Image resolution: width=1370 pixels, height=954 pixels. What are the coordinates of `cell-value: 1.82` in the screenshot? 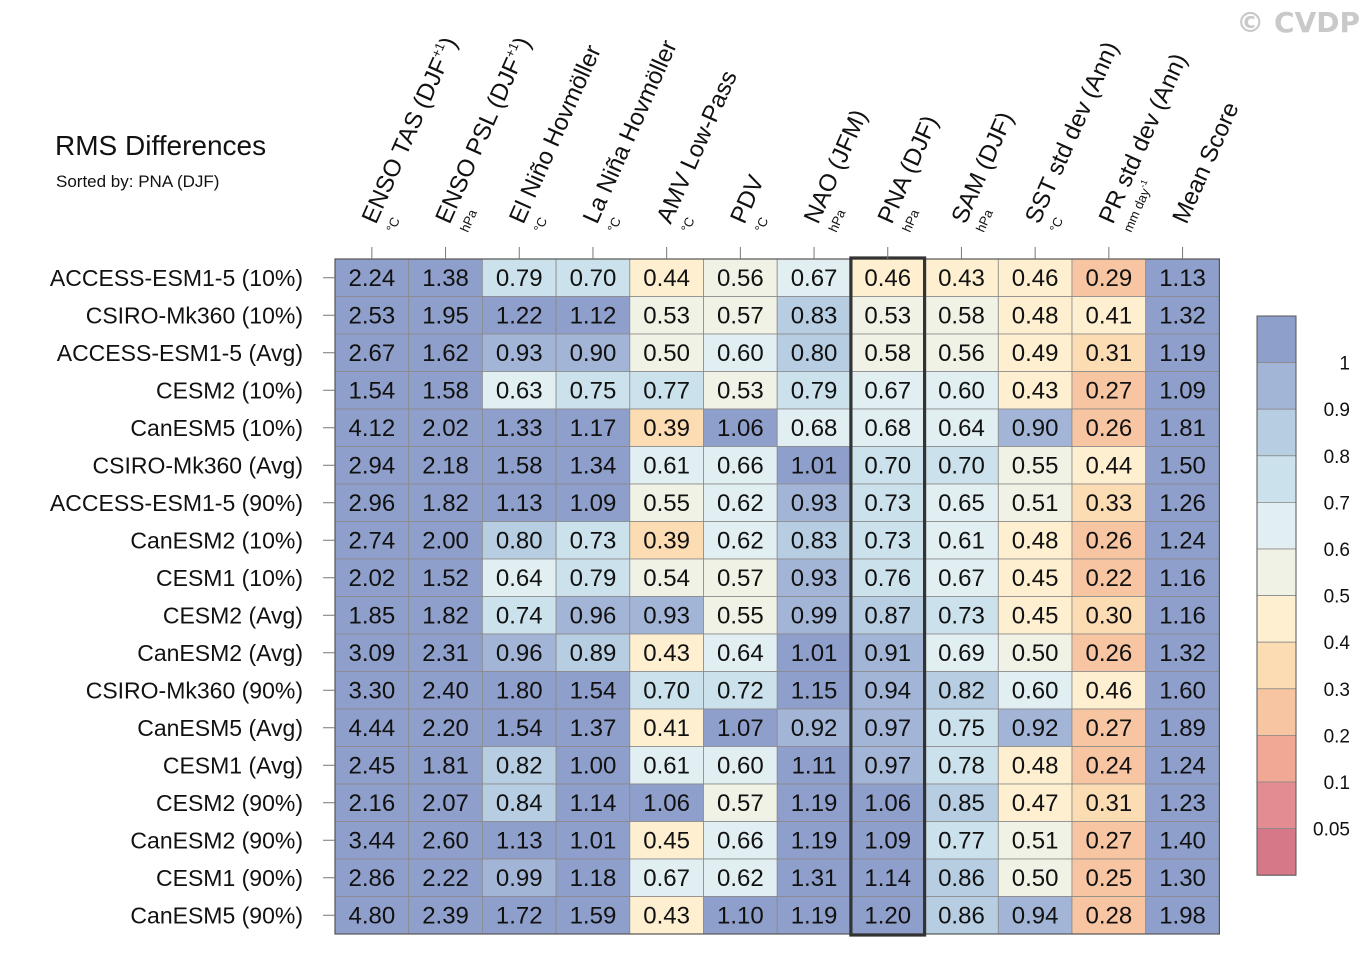 It's located at (445, 615).